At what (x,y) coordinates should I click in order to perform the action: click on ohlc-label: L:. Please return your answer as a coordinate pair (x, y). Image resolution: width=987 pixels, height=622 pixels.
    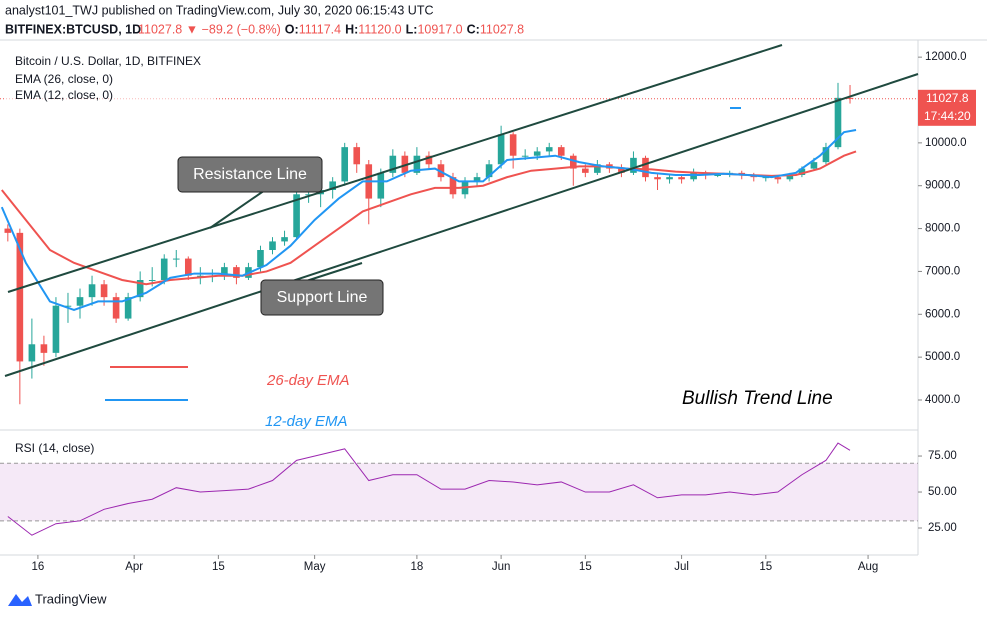
    Looking at the image, I should click on (412, 29).